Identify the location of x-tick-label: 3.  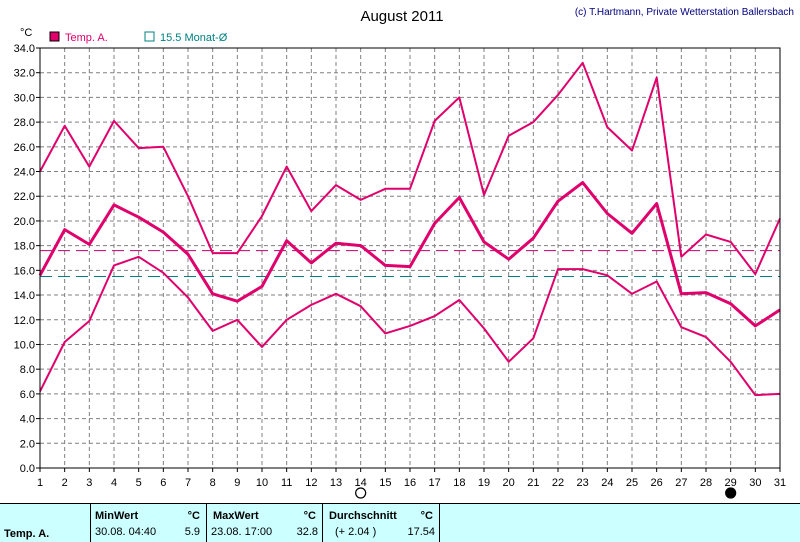
(89, 483).